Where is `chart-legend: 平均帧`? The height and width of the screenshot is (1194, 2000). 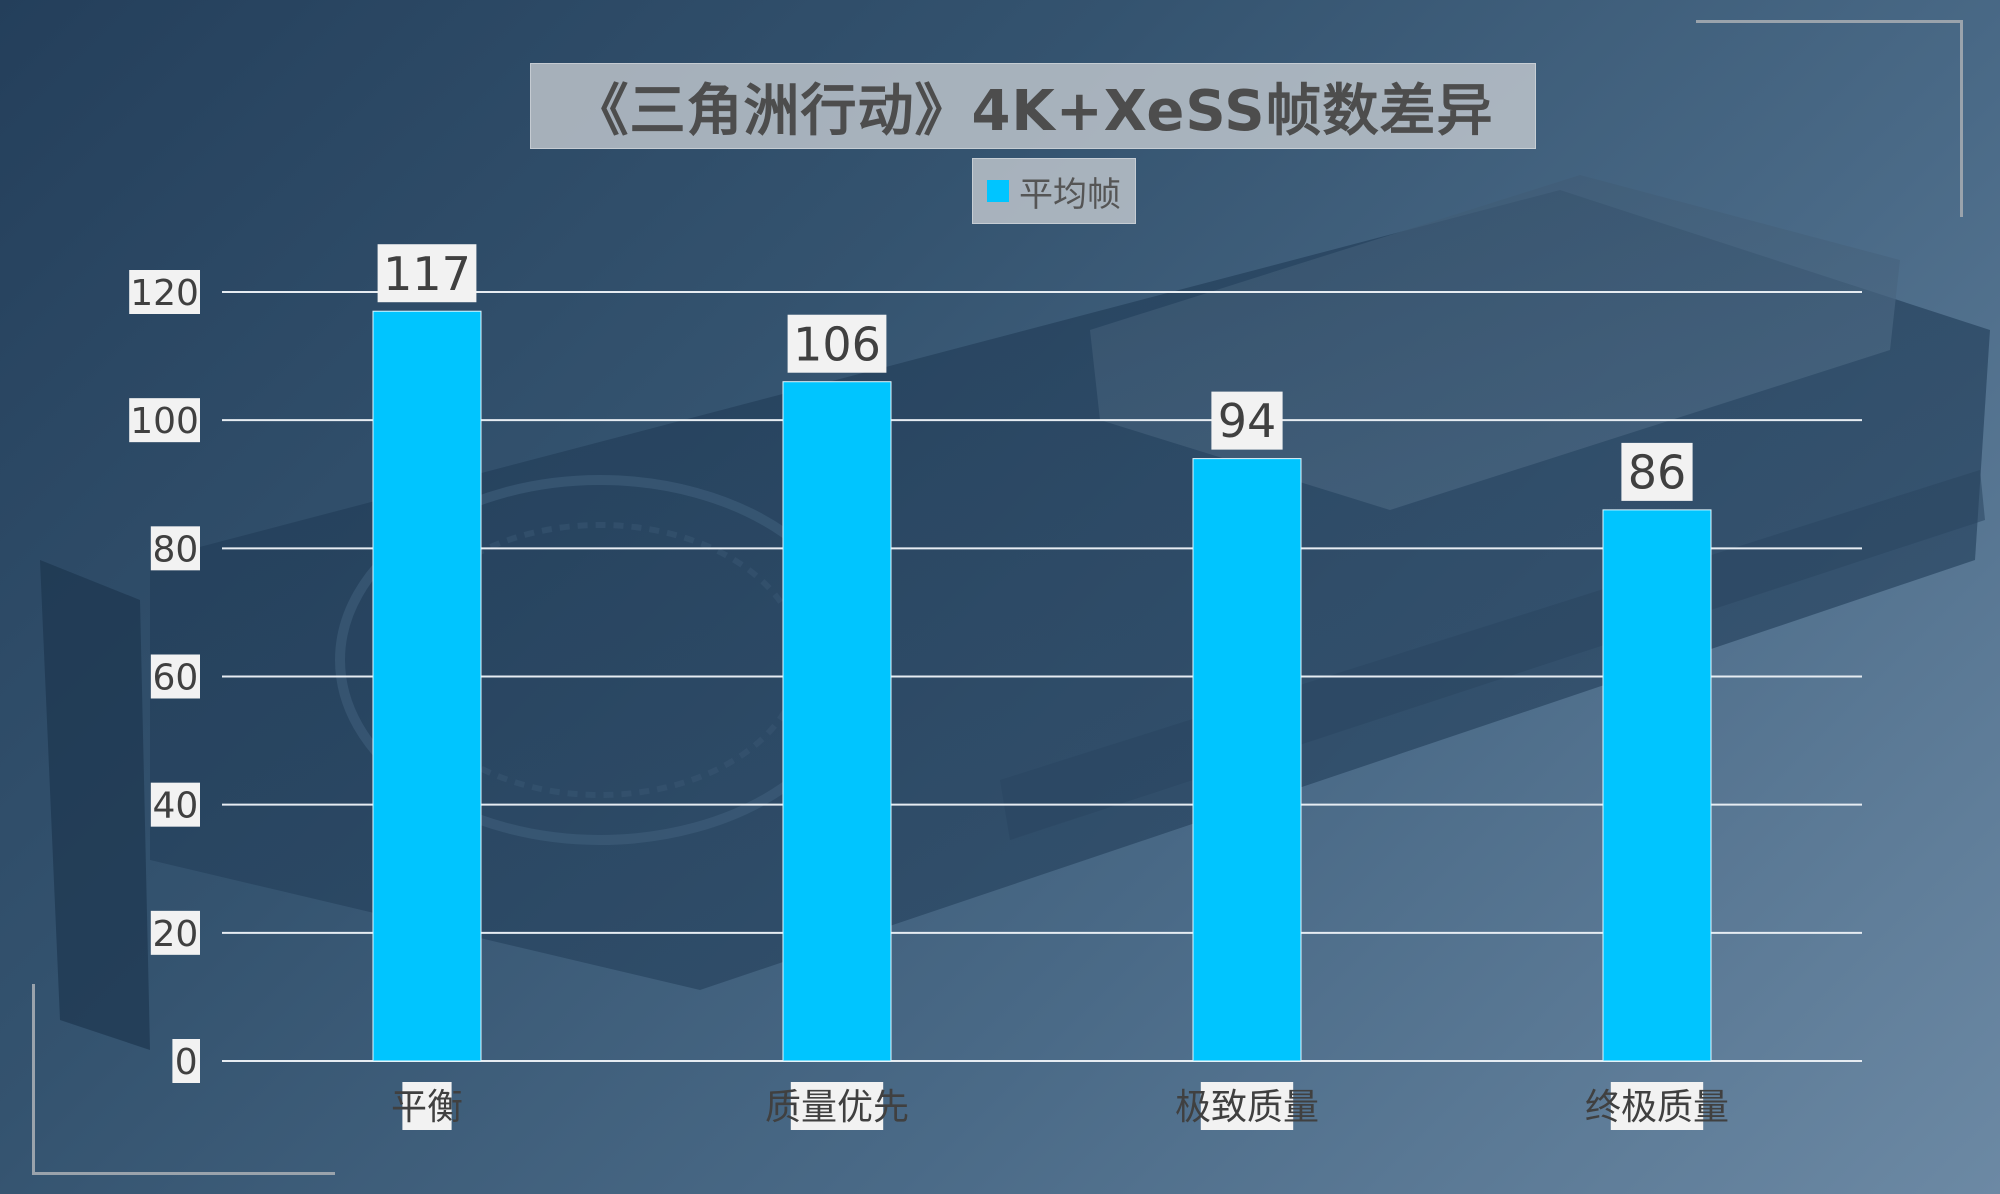
chart-legend: 平均帧 is located at coordinates (1054, 191).